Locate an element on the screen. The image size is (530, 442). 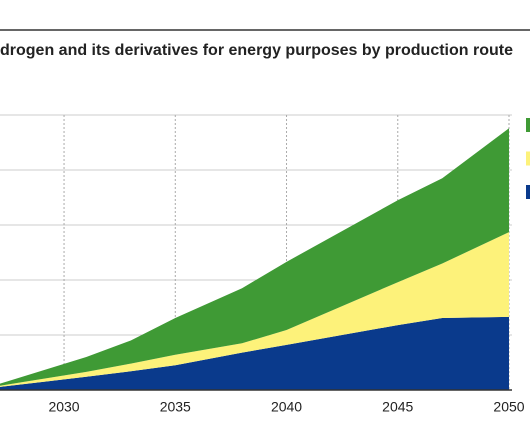
x-tick-label: 2040 is located at coordinates (286, 407).